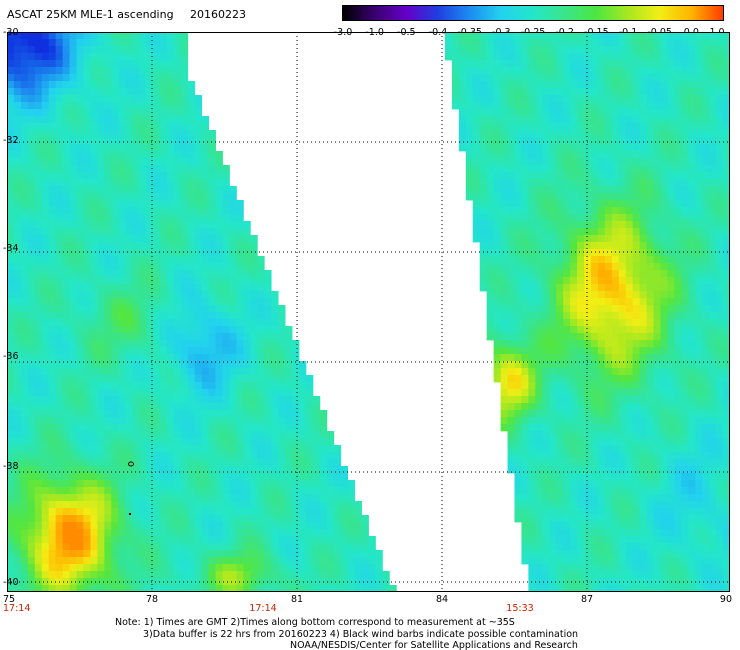 The width and height of the screenshot is (740, 650). Describe the element at coordinates (11, 32) in the screenshot. I see `lat-tick-label: -30` at that location.